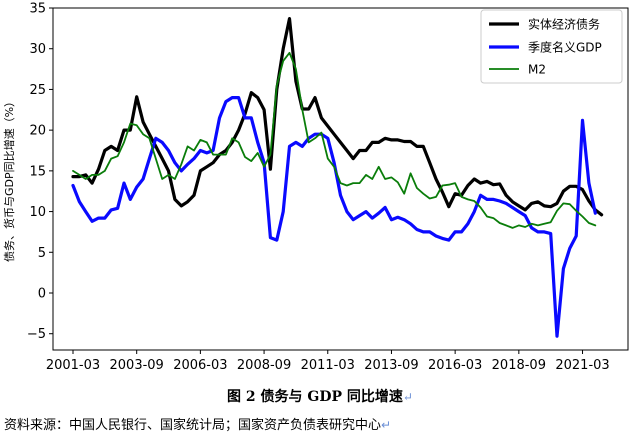  What do you see at coordinates (537, 70) in the screenshot?
I see `legend-label: M2` at bounding box center [537, 70].